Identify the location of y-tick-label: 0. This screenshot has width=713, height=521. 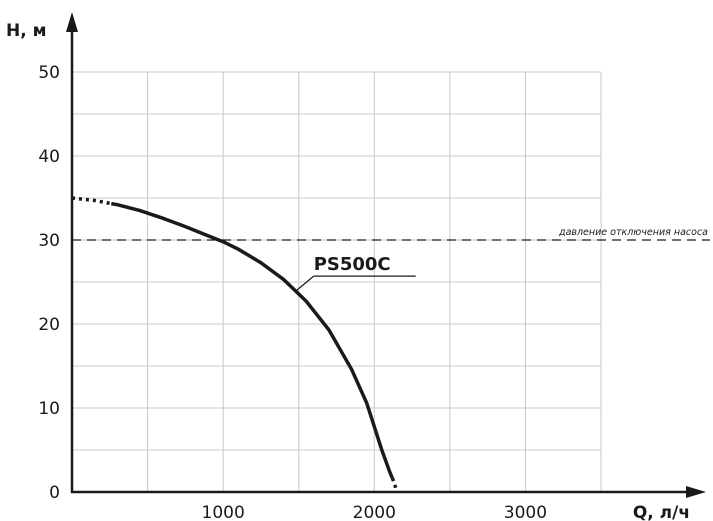
(54, 493).